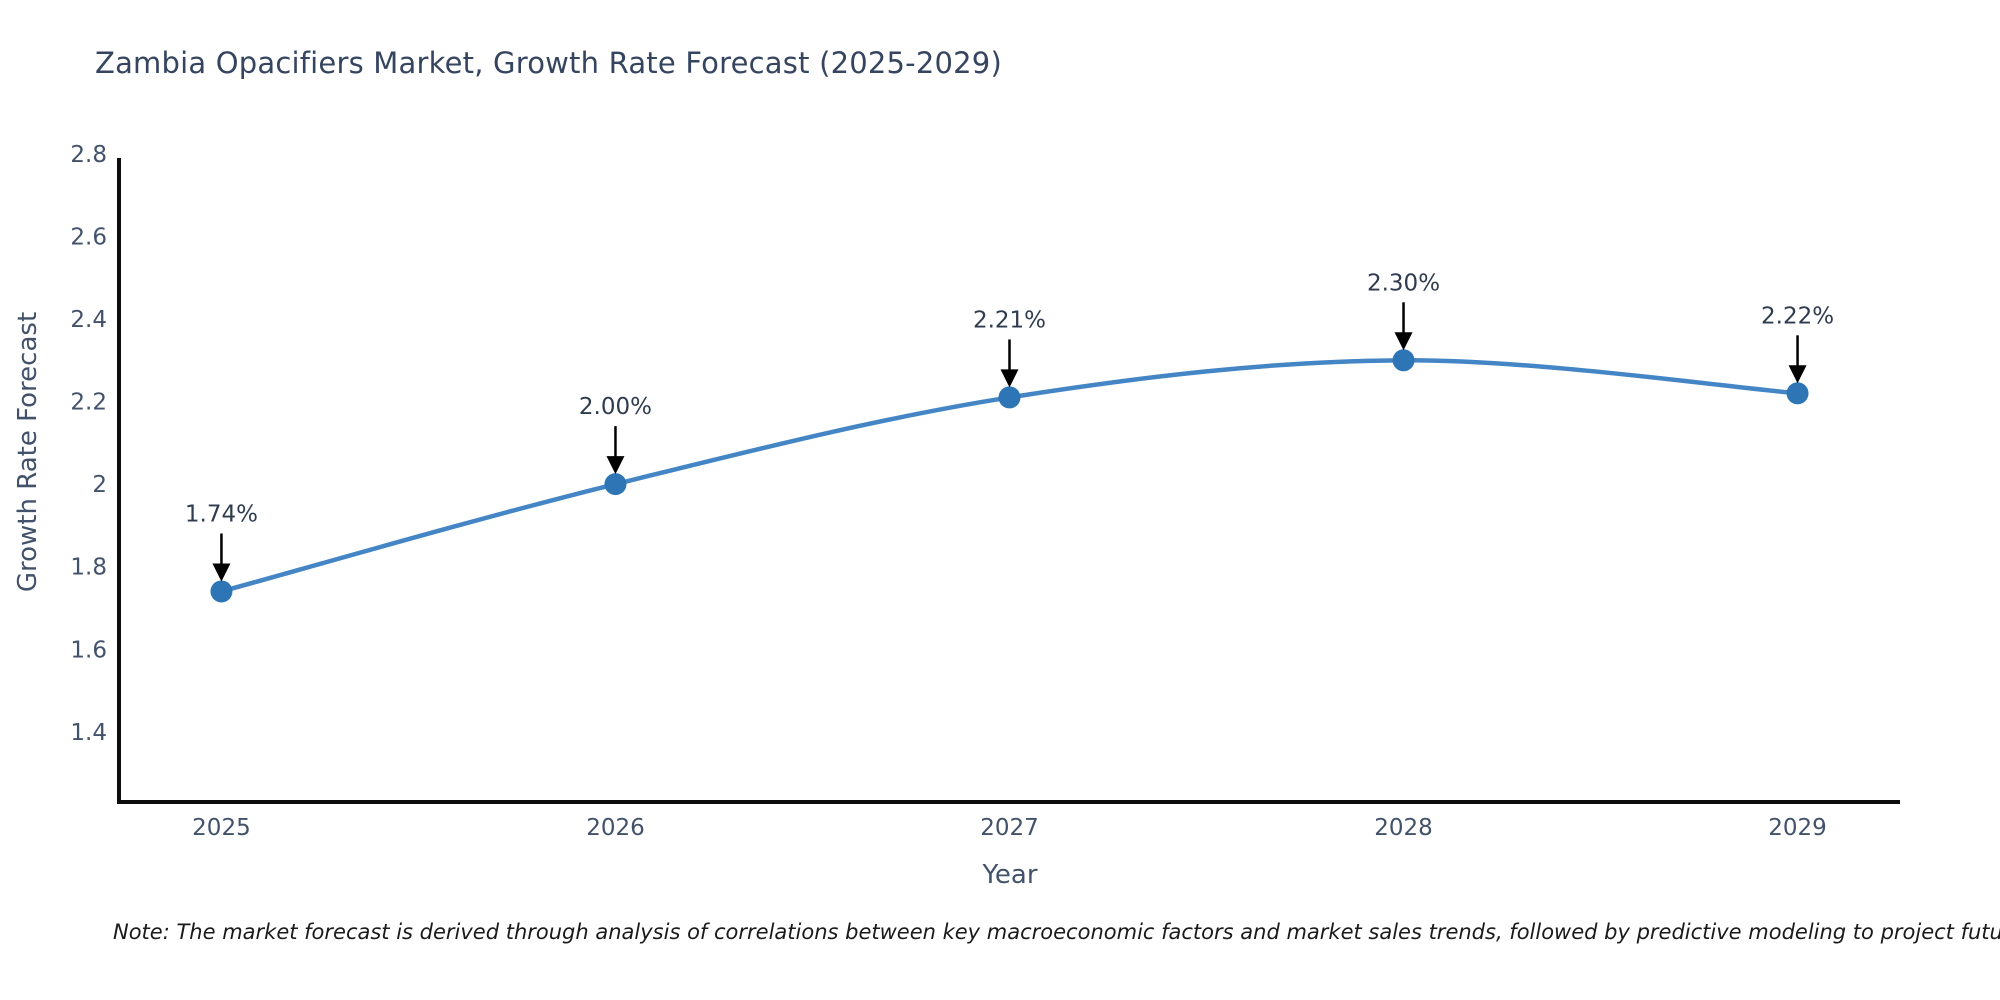  I want to click on data-point-label: 2.00%, so click(615, 407).